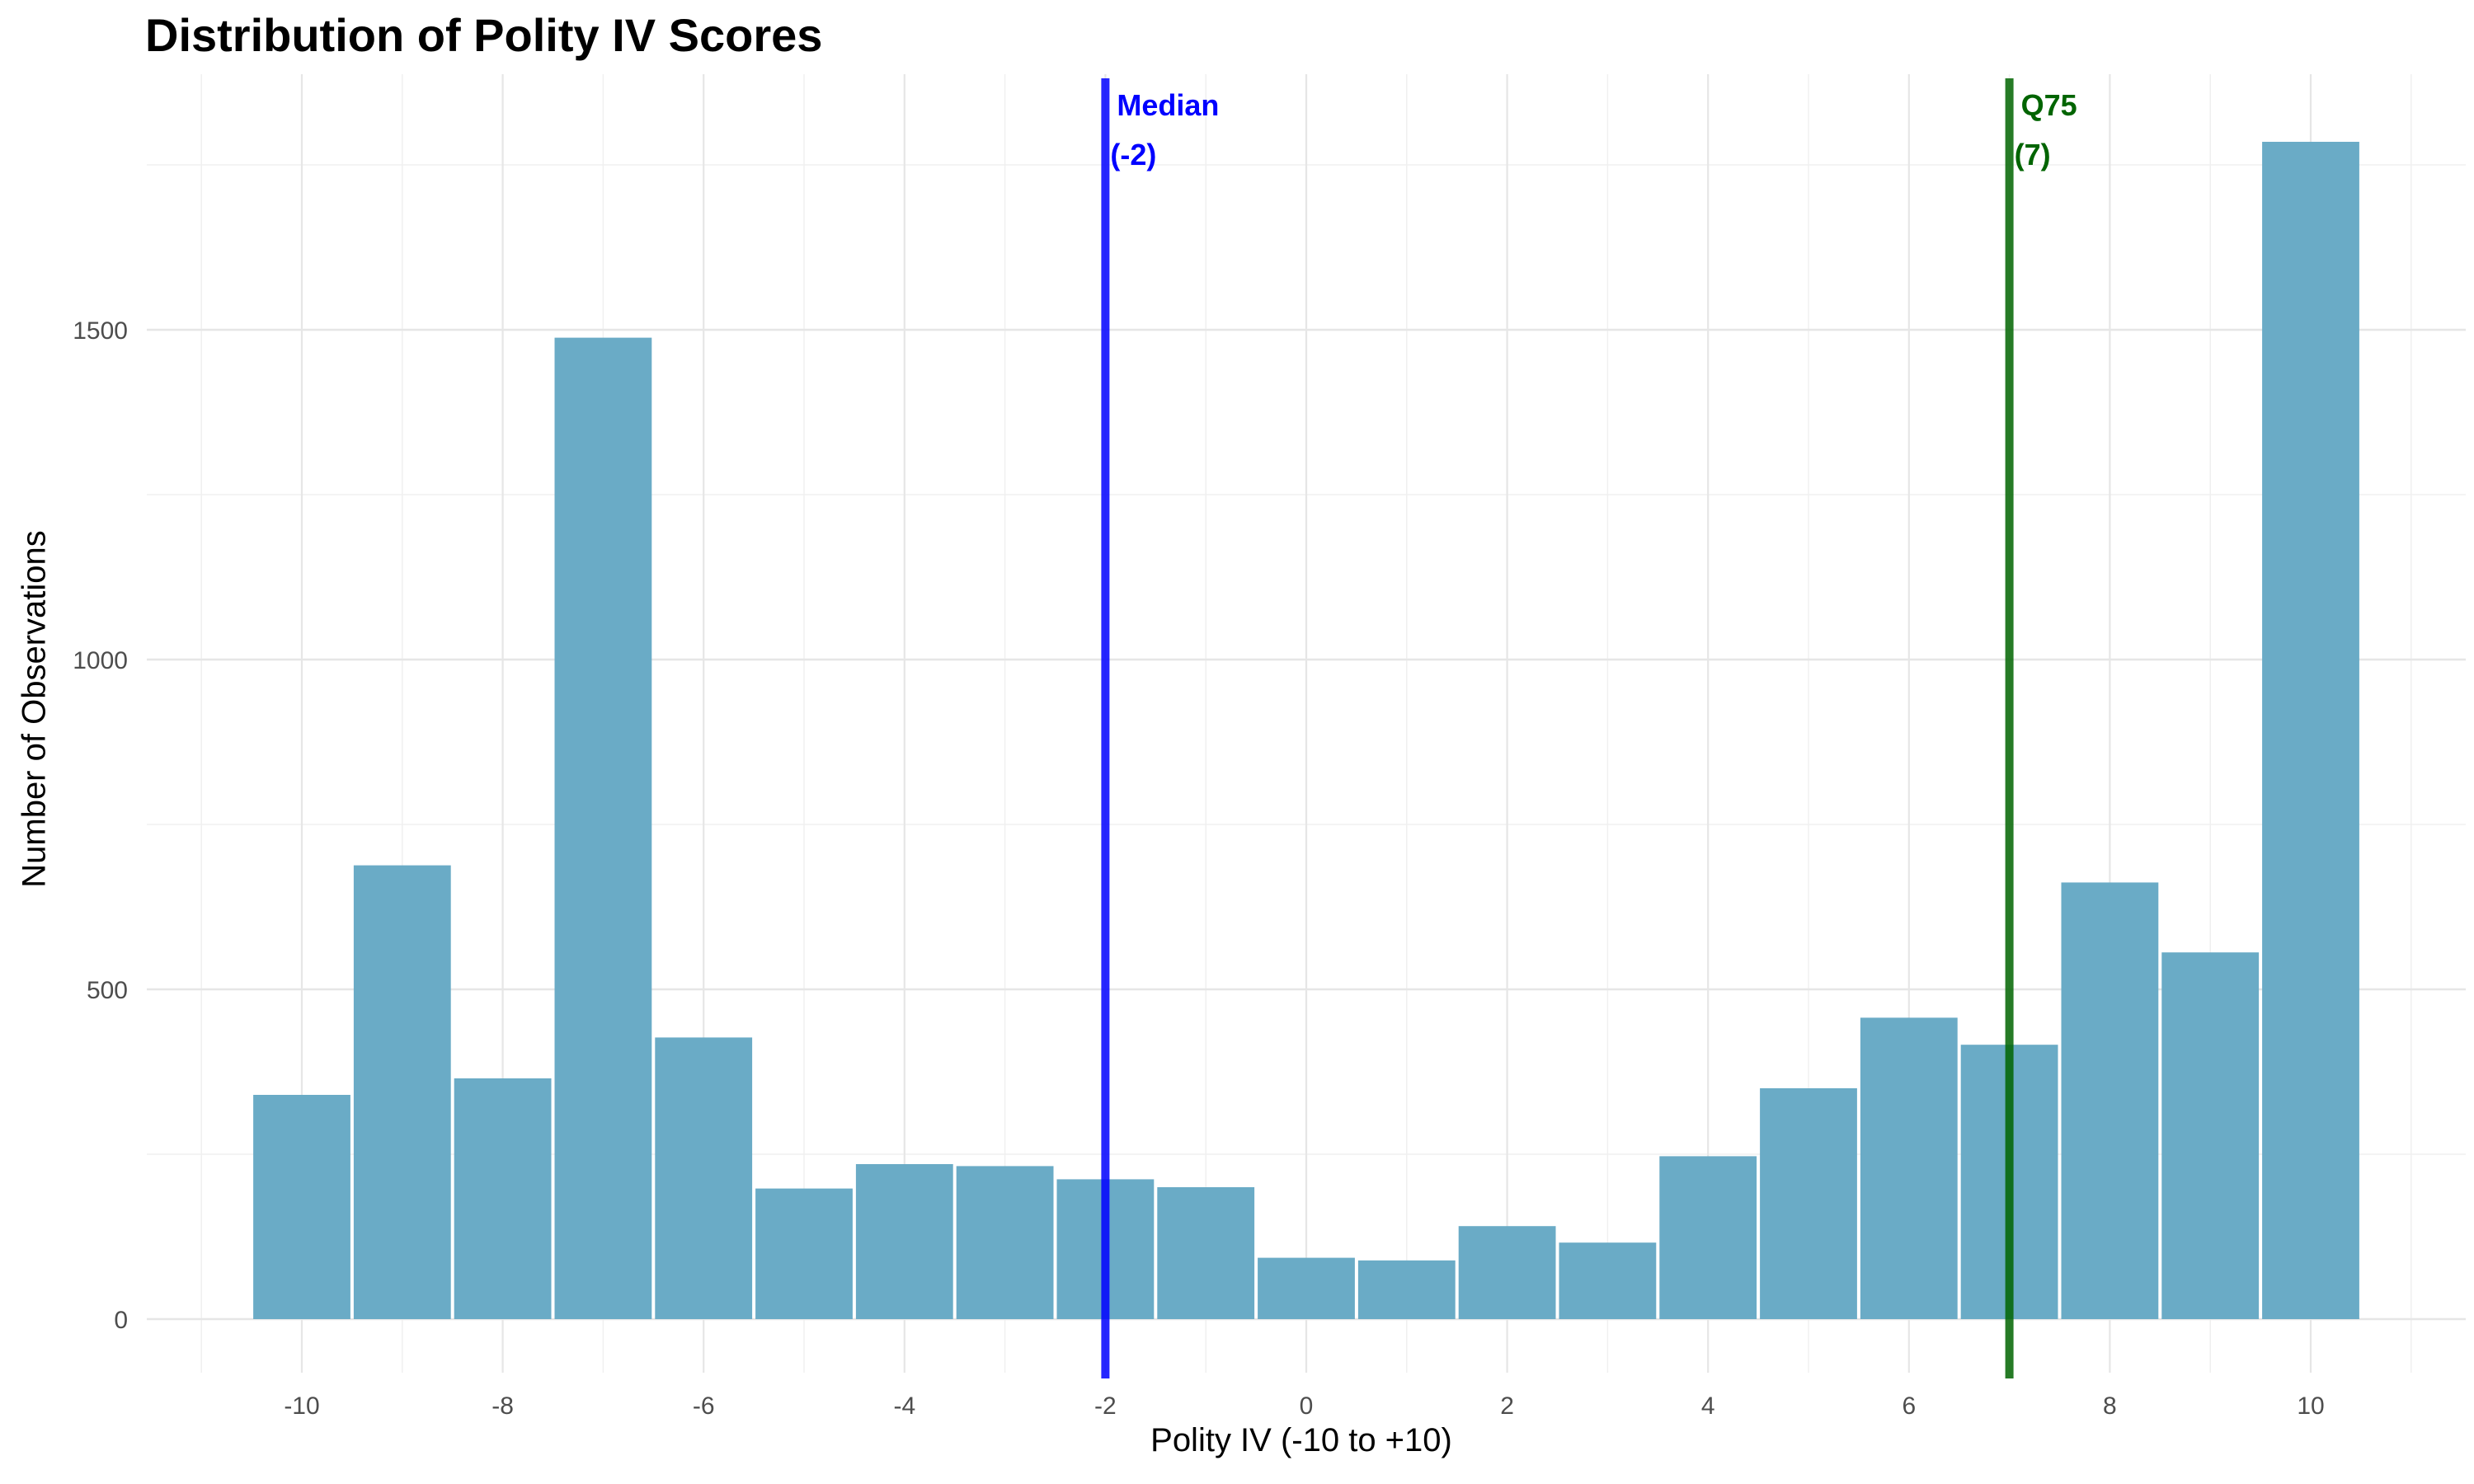 Image resolution: width=2474 pixels, height=1484 pixels. What do you see at coordinates (484, 35) in the screenshot?
I see `chart-title: Distribution of Polity IV Scores` at bounding box center [484, 35].